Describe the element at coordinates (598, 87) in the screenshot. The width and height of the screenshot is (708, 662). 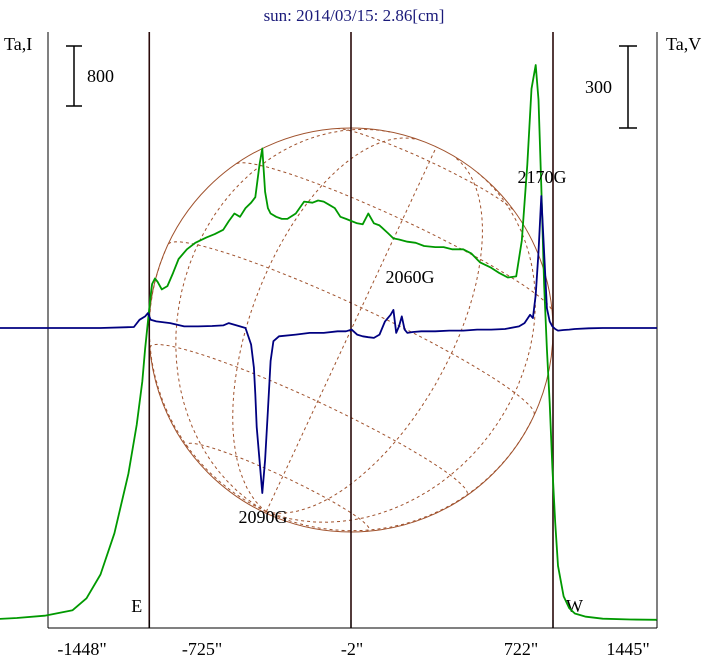
I see `scale-label-right: 300` at that location.